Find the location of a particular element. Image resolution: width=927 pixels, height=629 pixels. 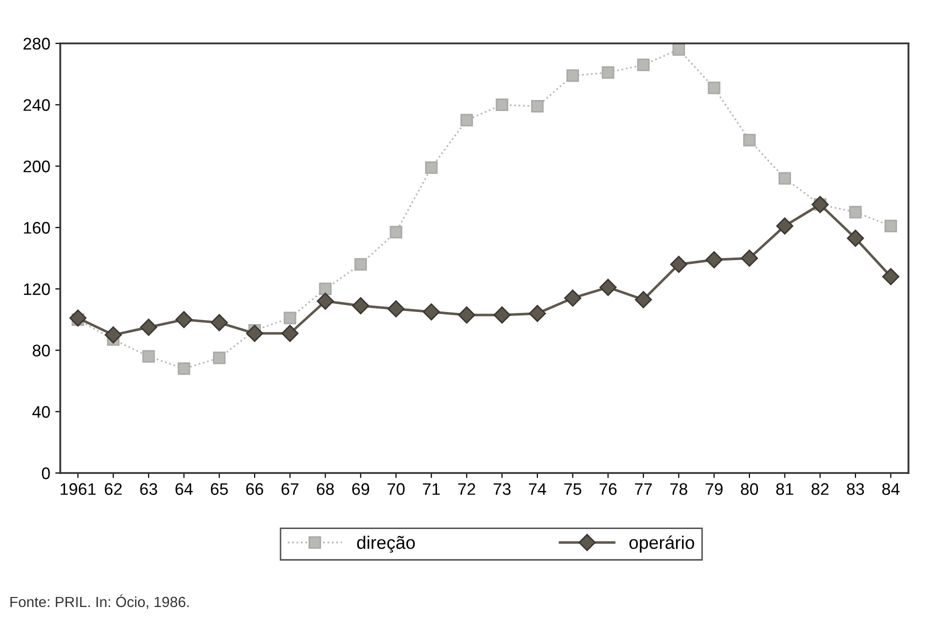

y-tick-label: 240 is located at coordinates (37, 105).